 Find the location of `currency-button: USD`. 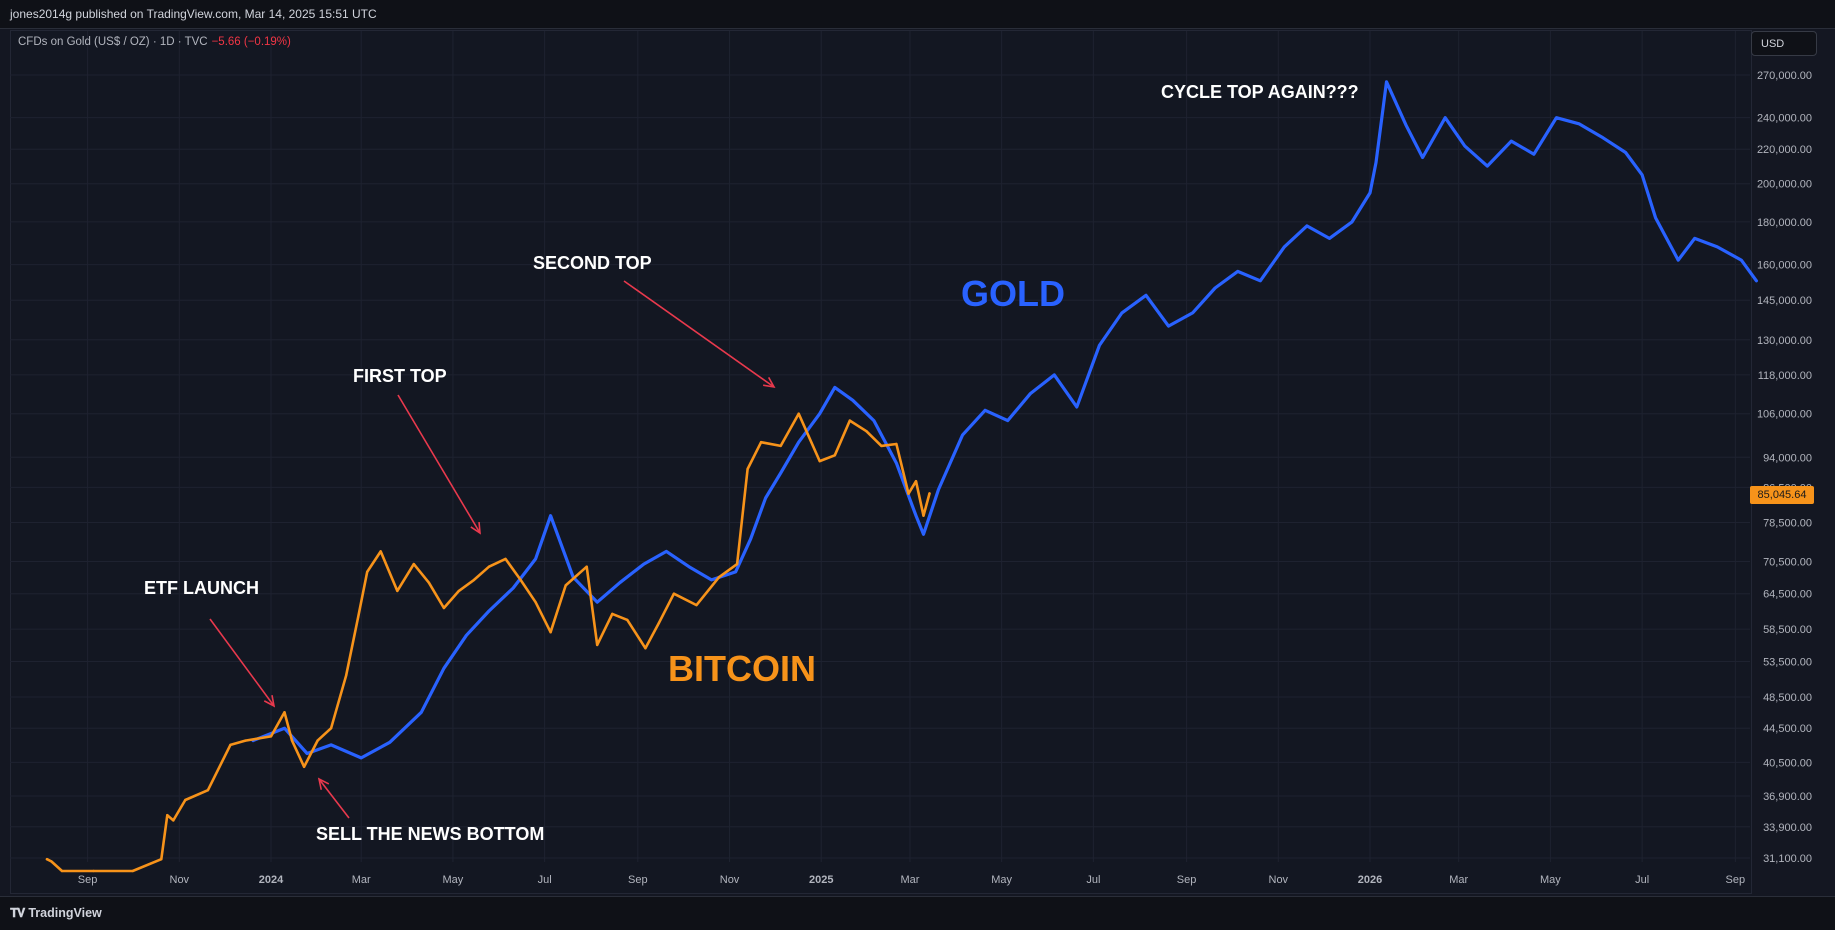

currency-button: USD is located at coordinates (1784, 43).